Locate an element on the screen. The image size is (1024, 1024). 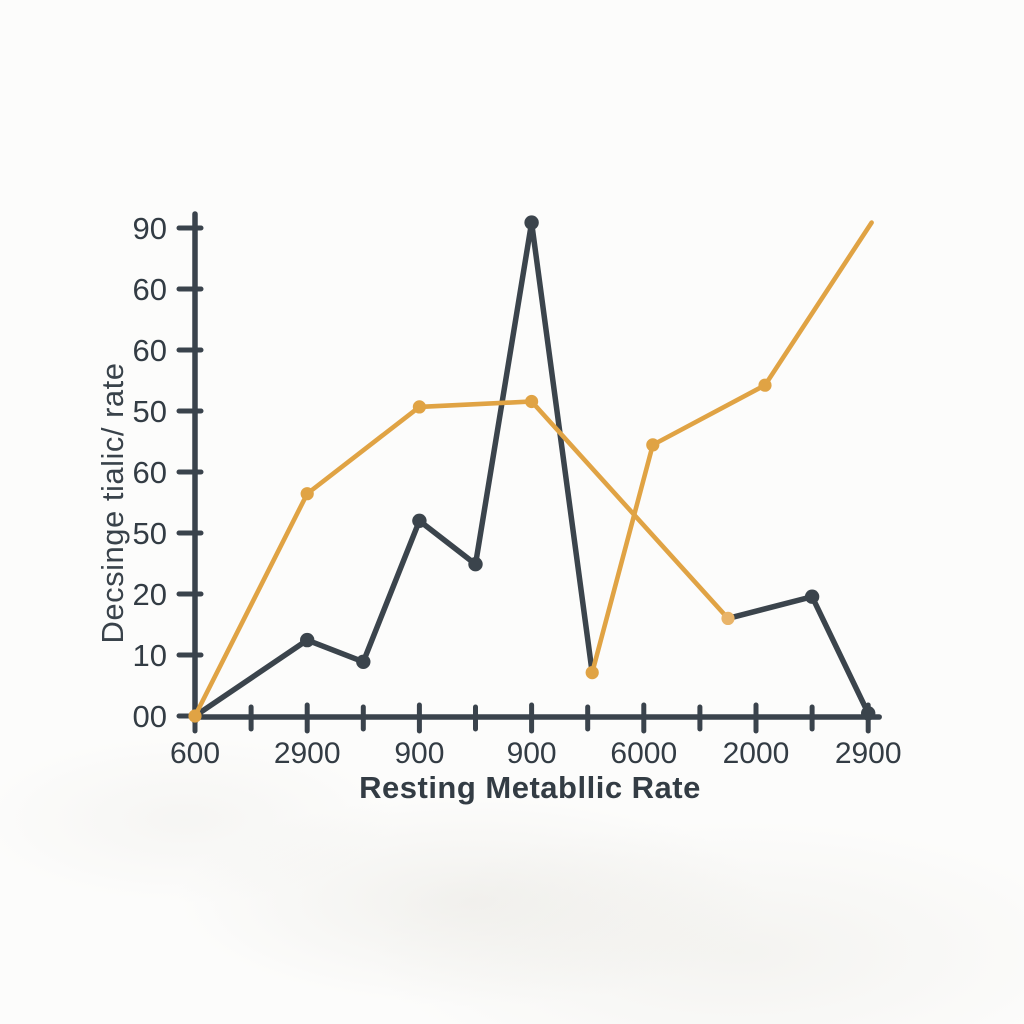
y-tick-label: 90 is located at coordinates (150, 228).